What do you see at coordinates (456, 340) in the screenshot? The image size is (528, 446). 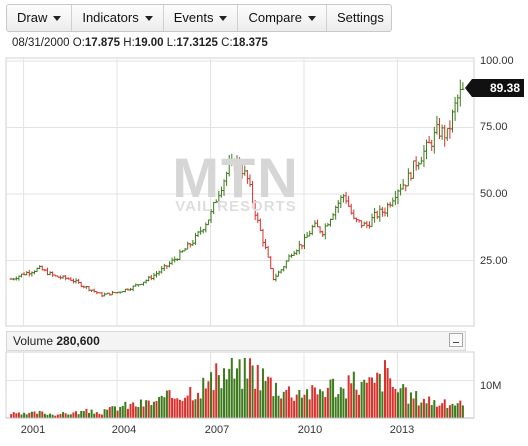 I see `collapse-volume-button` at bounding box center [456, 340].